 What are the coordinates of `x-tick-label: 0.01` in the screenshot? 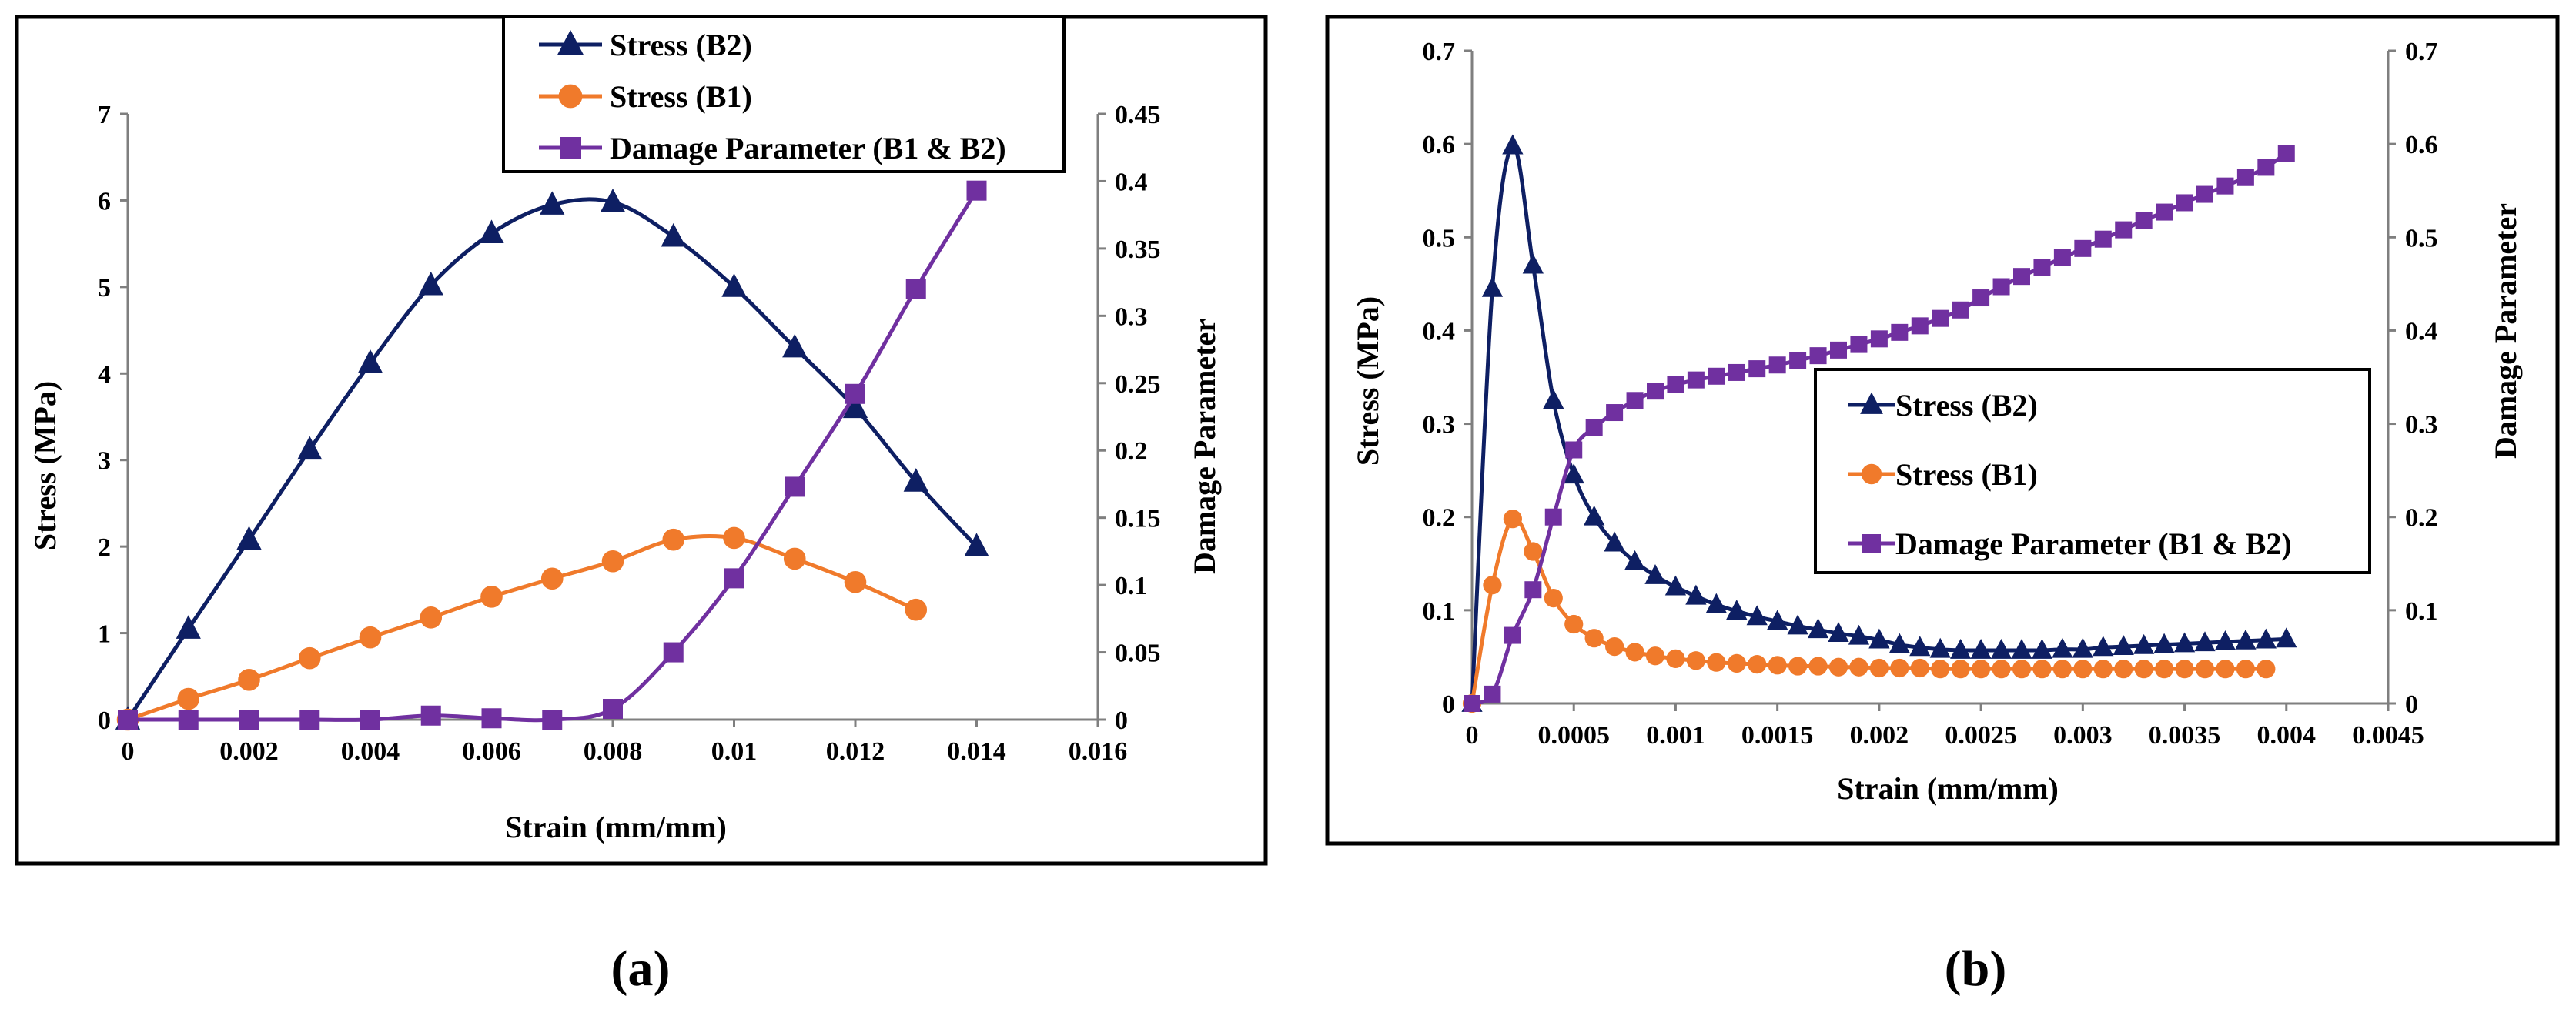 It's located at (735, 751).